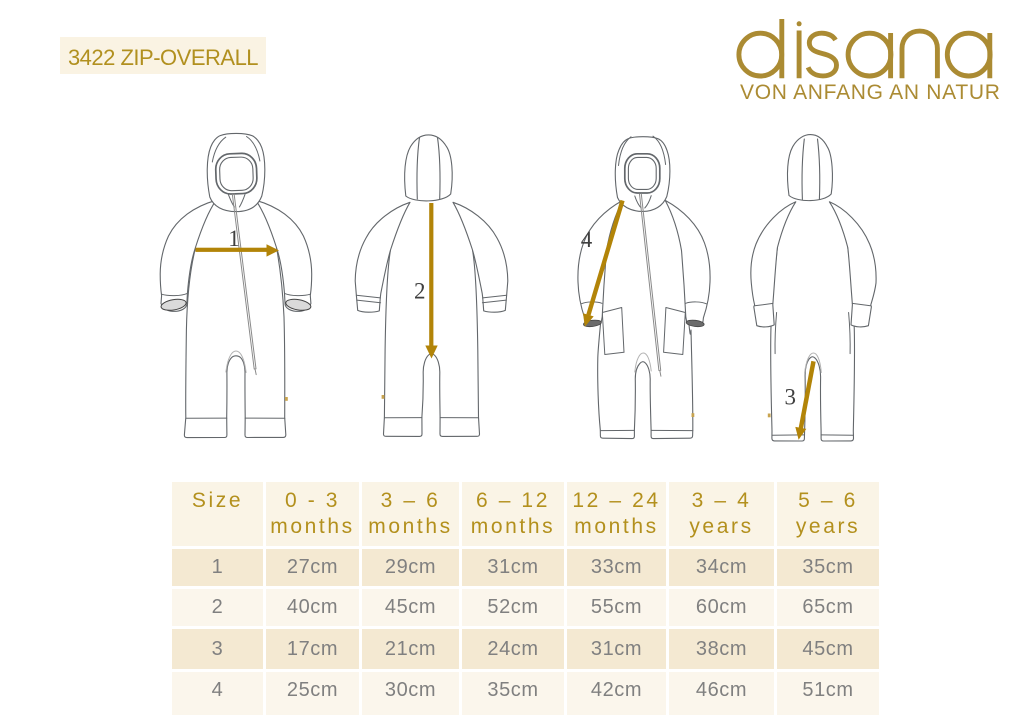 This screenshot has height=718, width=1024. Describe the element at coordinates (234, 238) in the screenshot. I see `svg-text: 1` at that location.